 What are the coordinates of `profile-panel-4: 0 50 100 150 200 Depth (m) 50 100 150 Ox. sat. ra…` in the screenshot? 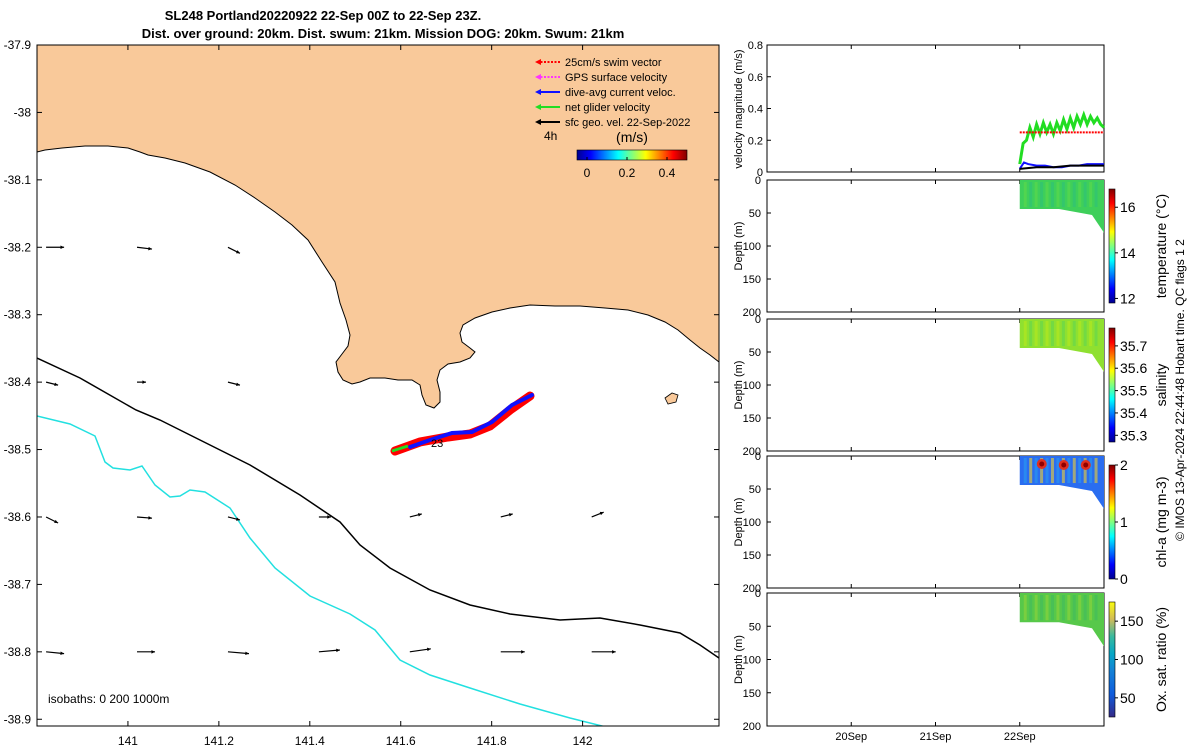 It's located at (951, 660).